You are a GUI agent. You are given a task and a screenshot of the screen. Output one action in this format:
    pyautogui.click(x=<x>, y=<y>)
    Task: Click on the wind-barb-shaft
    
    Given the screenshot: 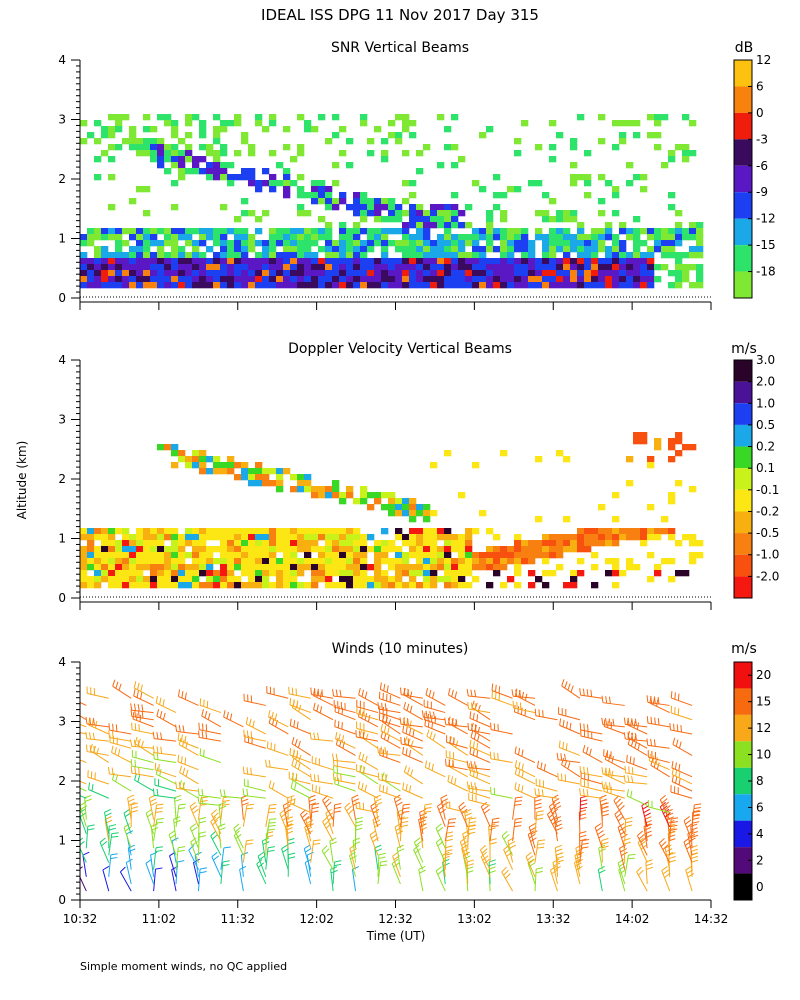 What is the action you would take?
    pyautogui.click(x=150, y=874)
    